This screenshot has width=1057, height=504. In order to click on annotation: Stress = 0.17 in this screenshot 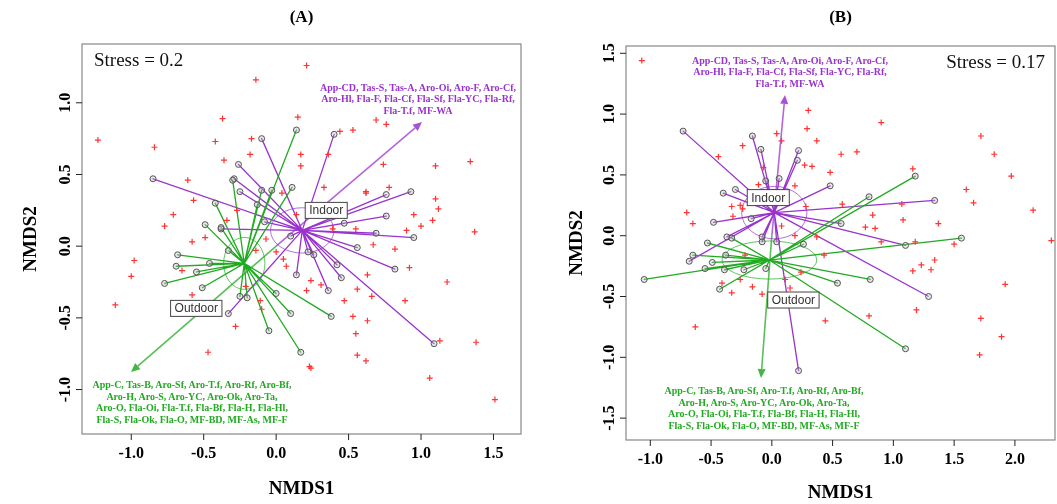, I will do `click(995, 61)`.